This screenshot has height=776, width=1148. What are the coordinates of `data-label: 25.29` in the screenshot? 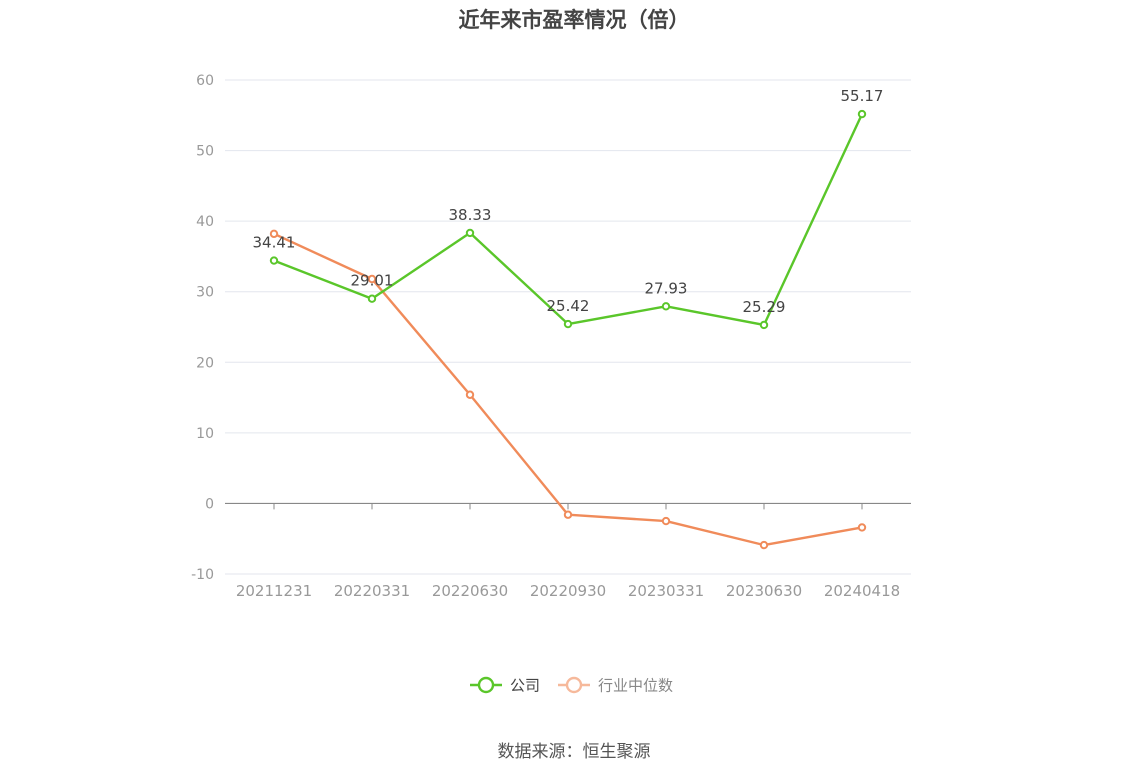 It's located at (764, 307).